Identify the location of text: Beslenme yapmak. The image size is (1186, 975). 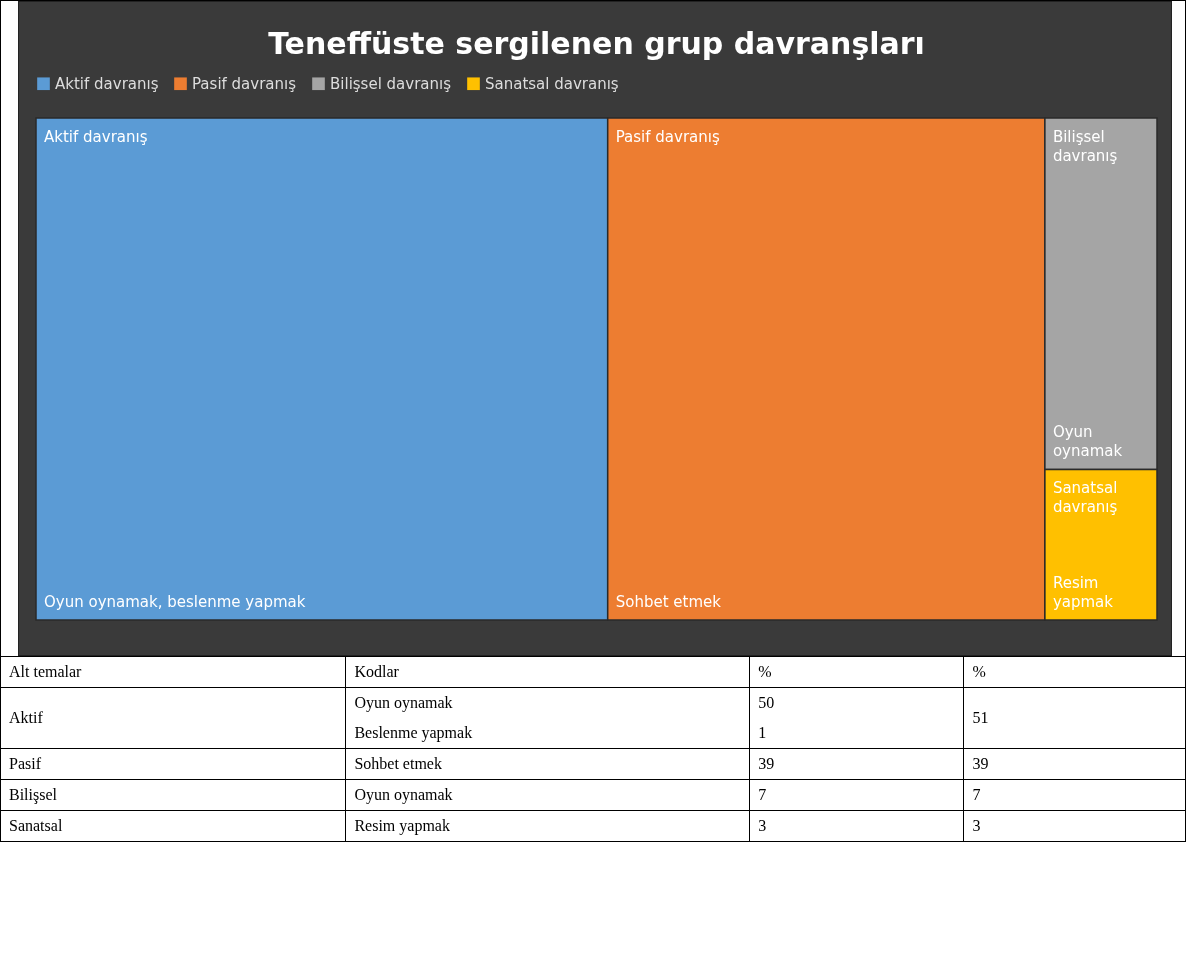
(547, 733).